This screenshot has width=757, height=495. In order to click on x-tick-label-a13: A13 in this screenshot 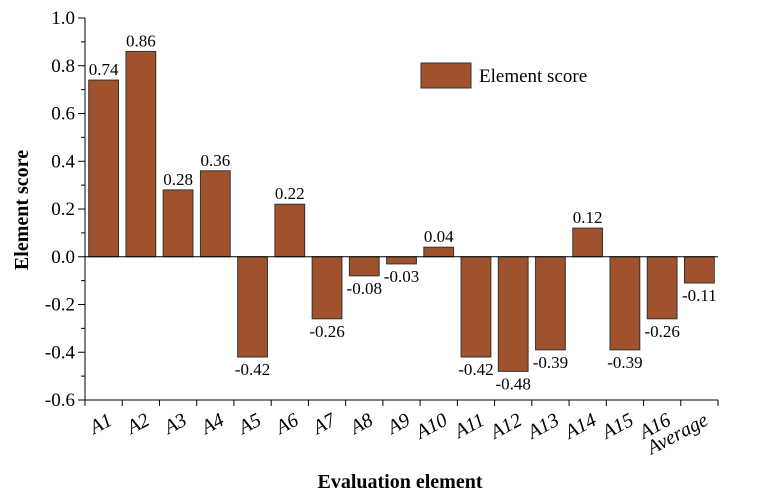, I will do `click(542, 426)`.